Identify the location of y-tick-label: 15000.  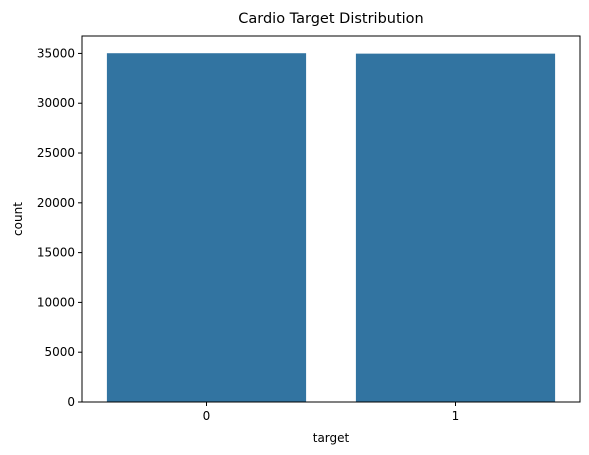
(56, 253).